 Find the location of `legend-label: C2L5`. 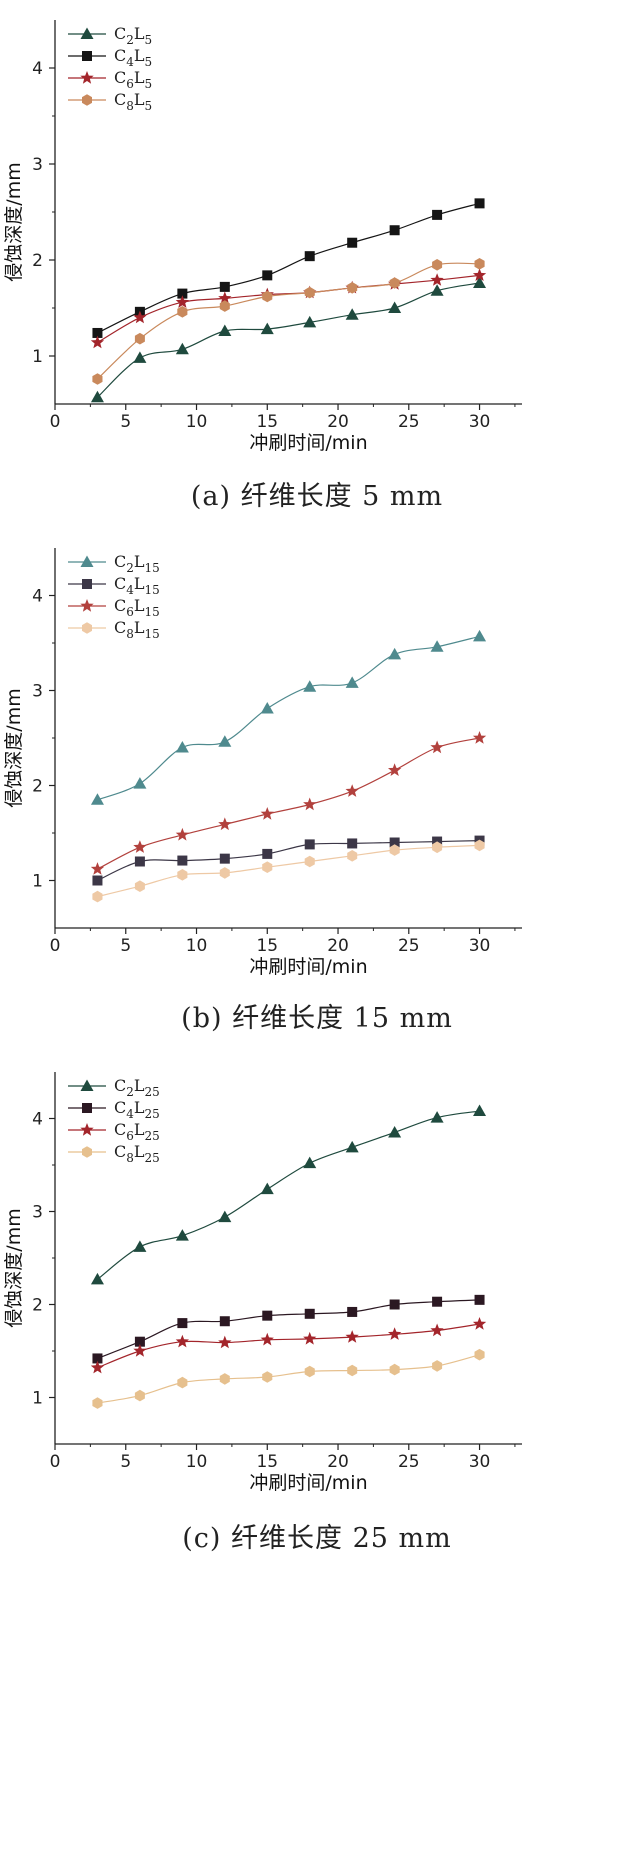

legend-label: C2L5 is located at coordinates (133, 35).